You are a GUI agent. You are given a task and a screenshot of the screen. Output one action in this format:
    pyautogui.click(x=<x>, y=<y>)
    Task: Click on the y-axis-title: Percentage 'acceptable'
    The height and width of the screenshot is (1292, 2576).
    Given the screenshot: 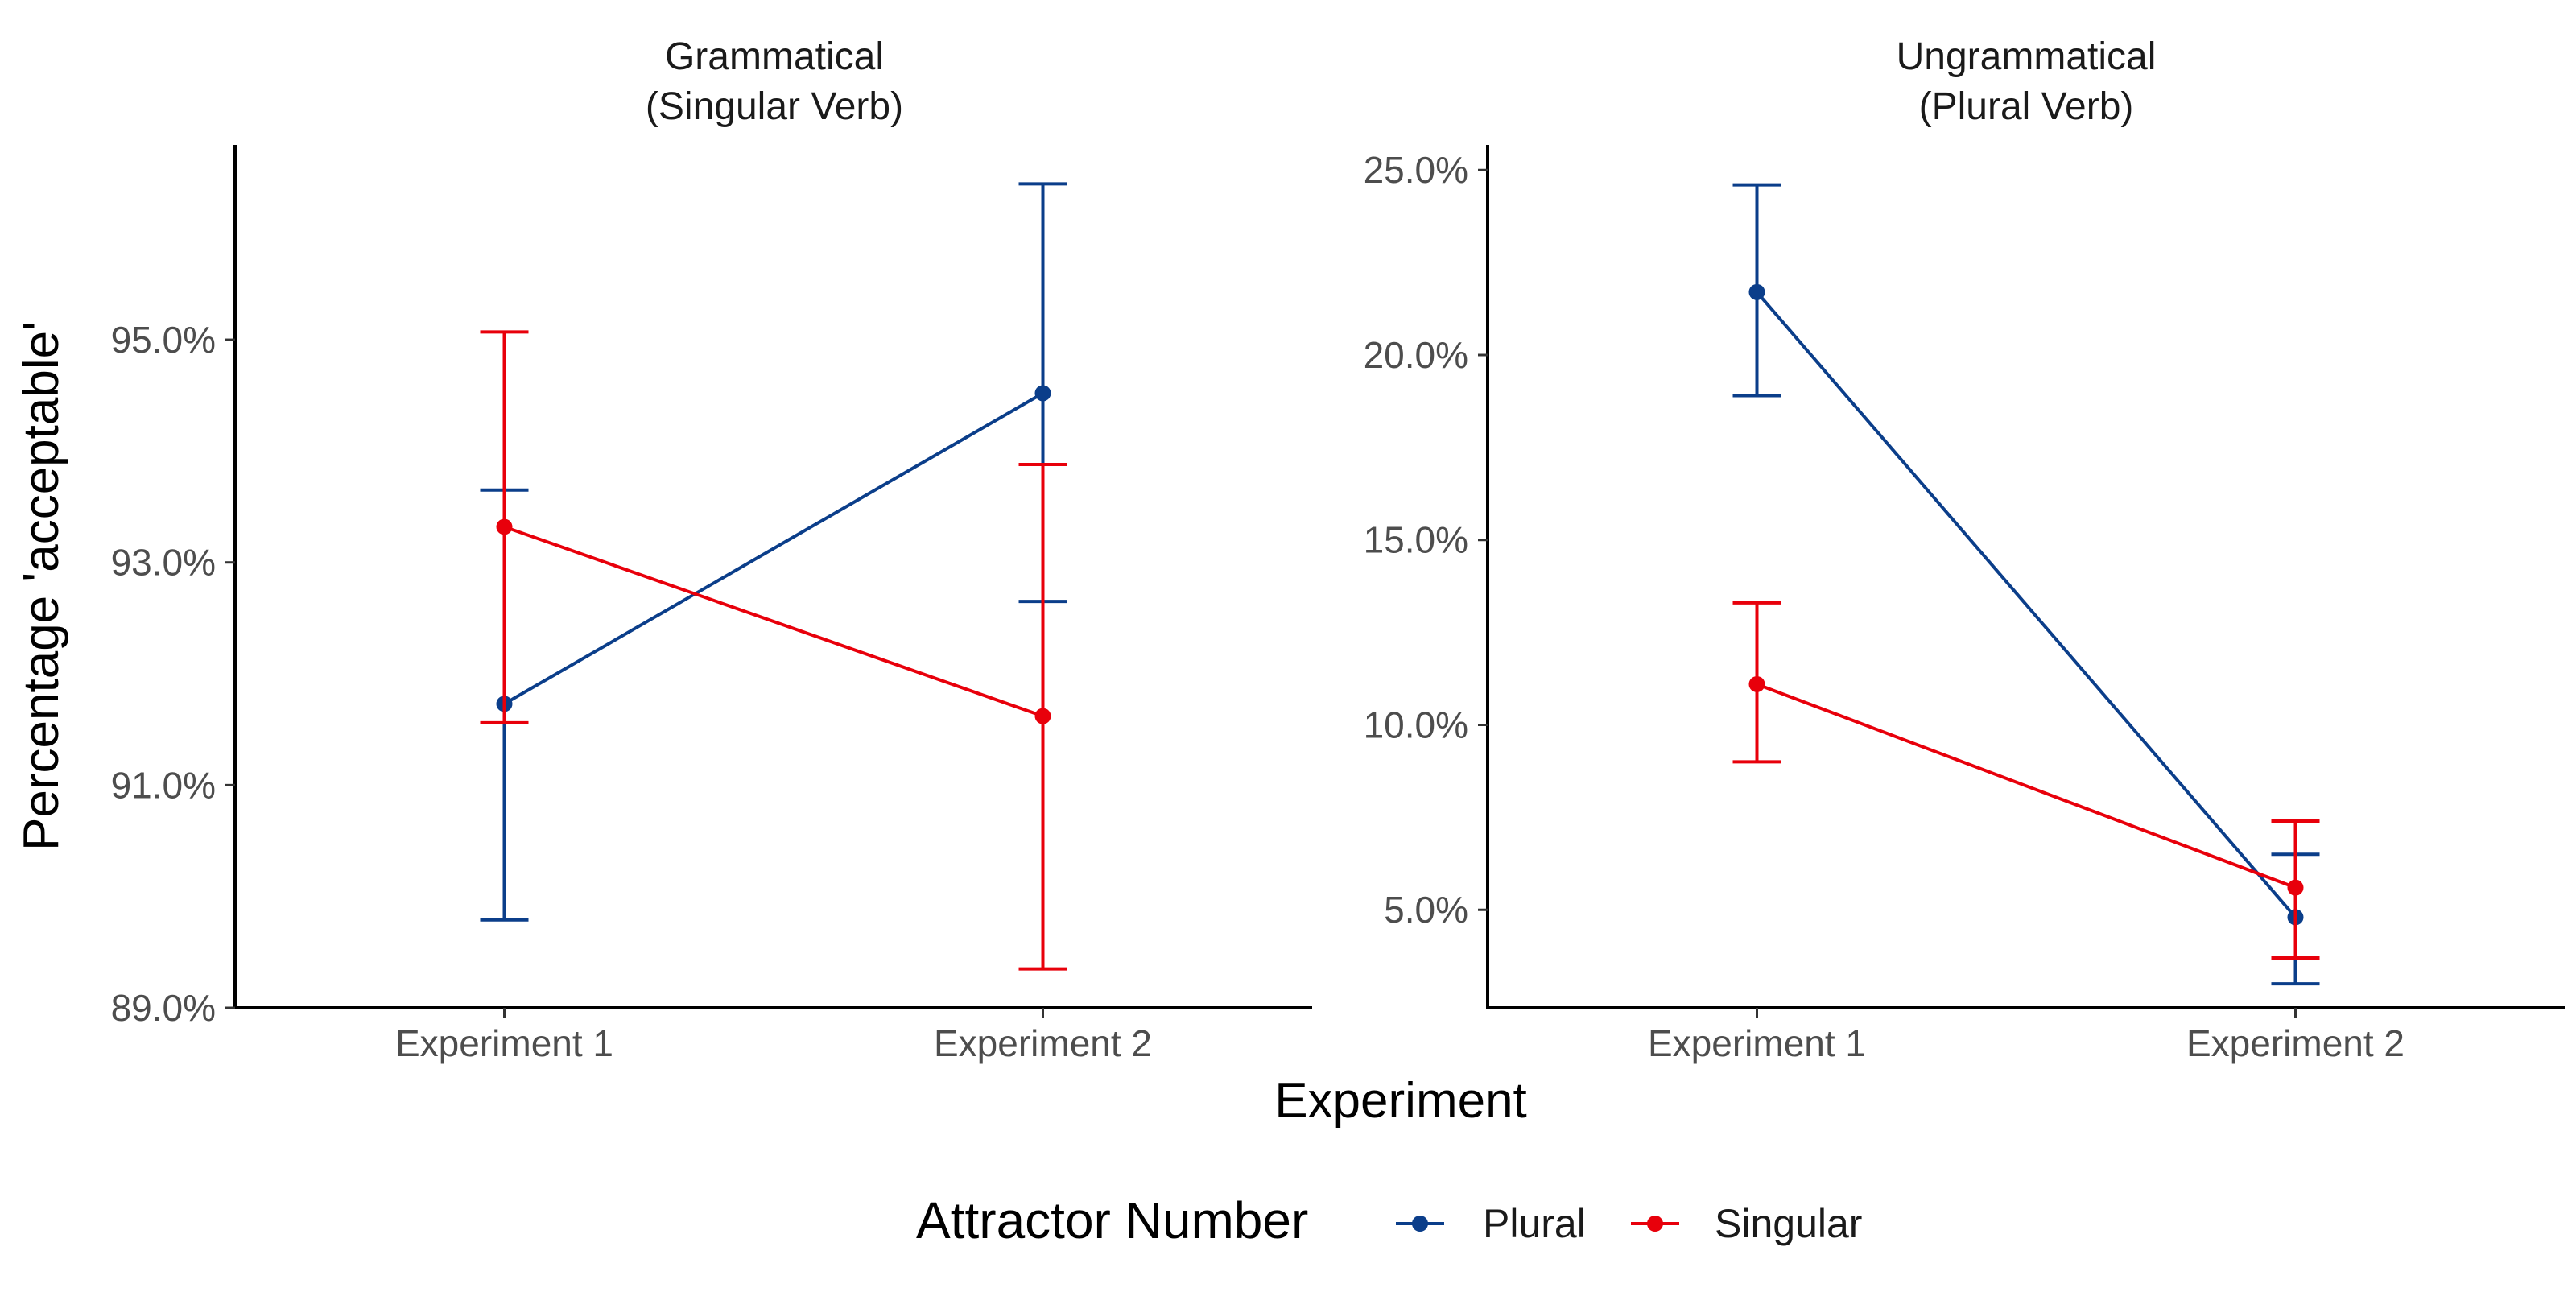 What is the action you would take?
    pyautogui.click(x=41, y=586)
    